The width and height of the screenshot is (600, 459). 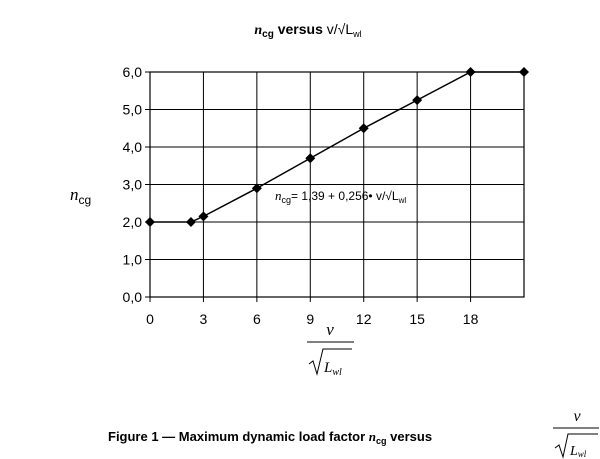 What do you see at coordinates (310, 319) in the screenshot?
I see `x-tick-label: 9` at bounding box center [310, 319].